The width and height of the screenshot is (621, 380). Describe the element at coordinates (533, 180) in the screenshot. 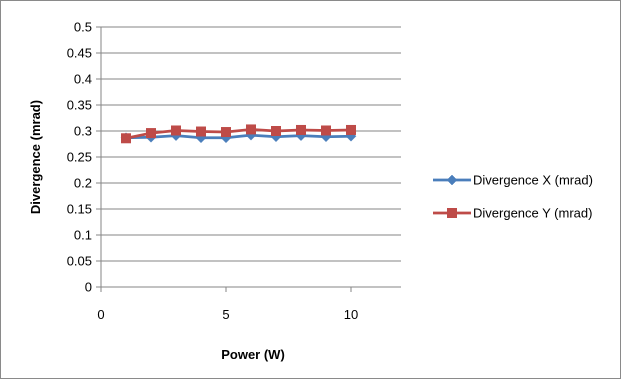

I see `legend-label: Divergence X (mrad)` at that location.